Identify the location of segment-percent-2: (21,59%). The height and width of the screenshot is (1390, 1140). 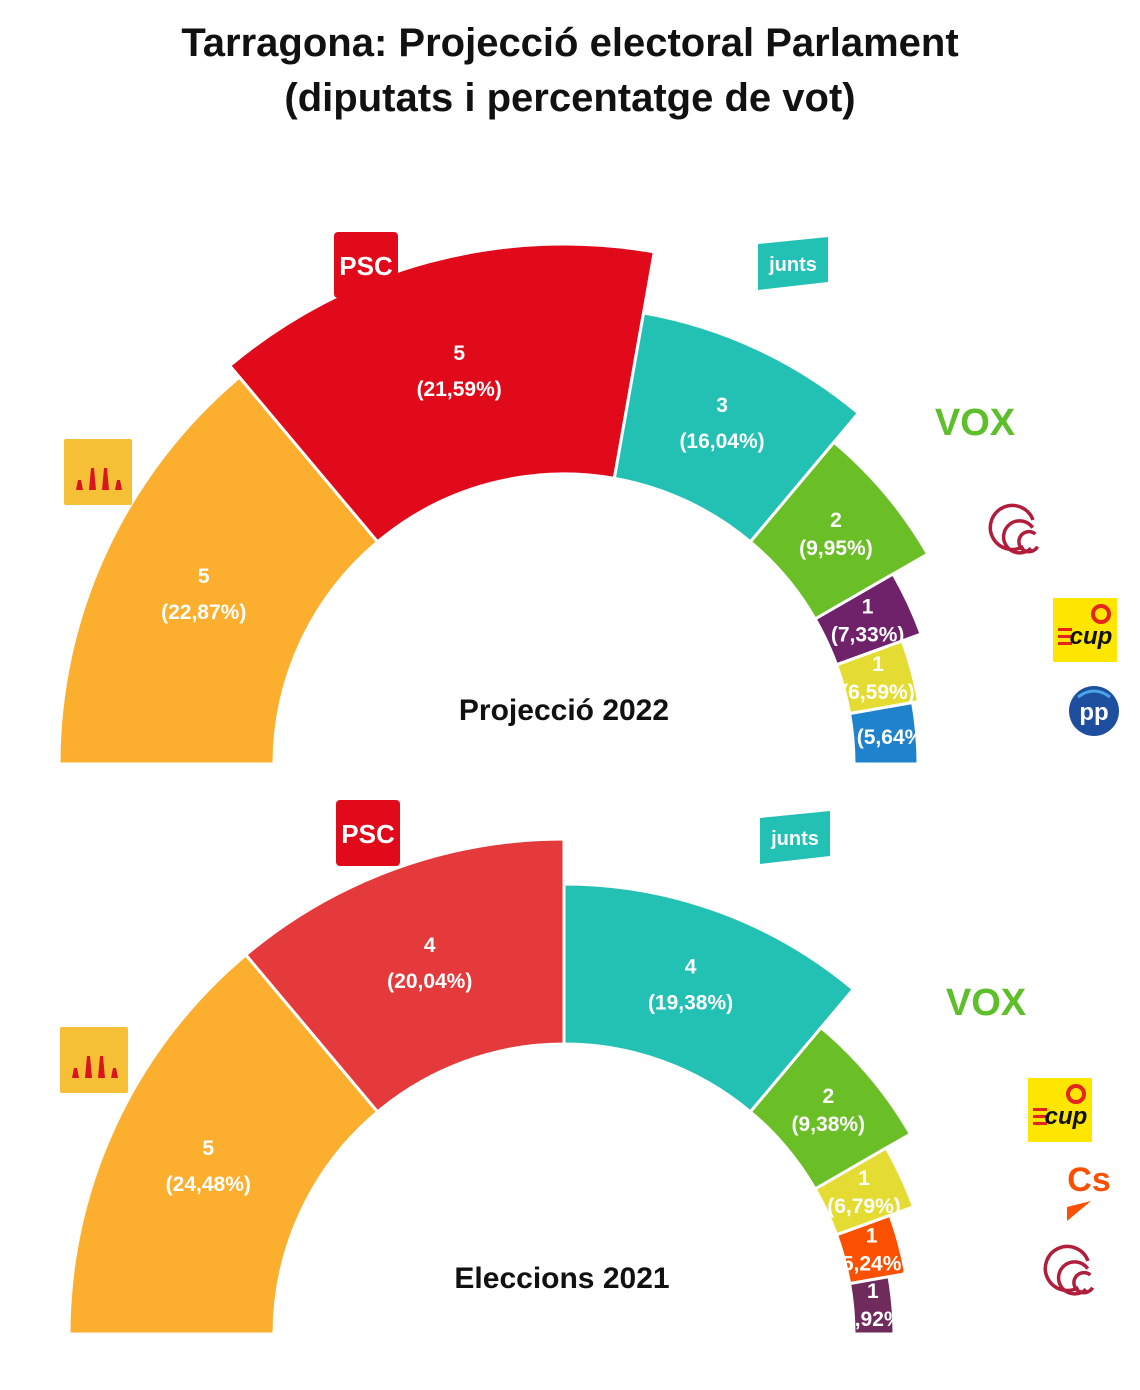
(459, 389).